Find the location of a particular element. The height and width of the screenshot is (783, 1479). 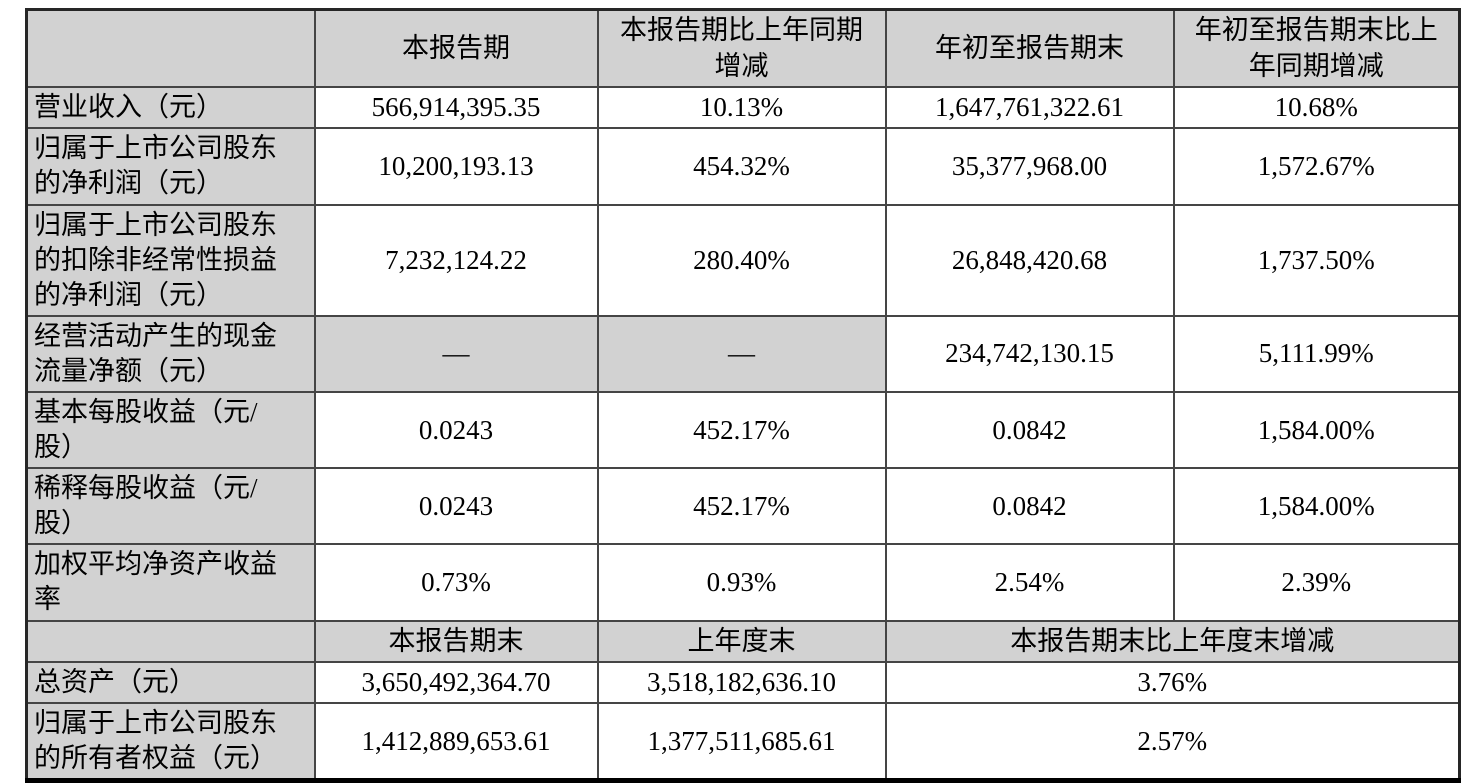

header-current-period: 本报告期 is located at coordinates (456, 48).